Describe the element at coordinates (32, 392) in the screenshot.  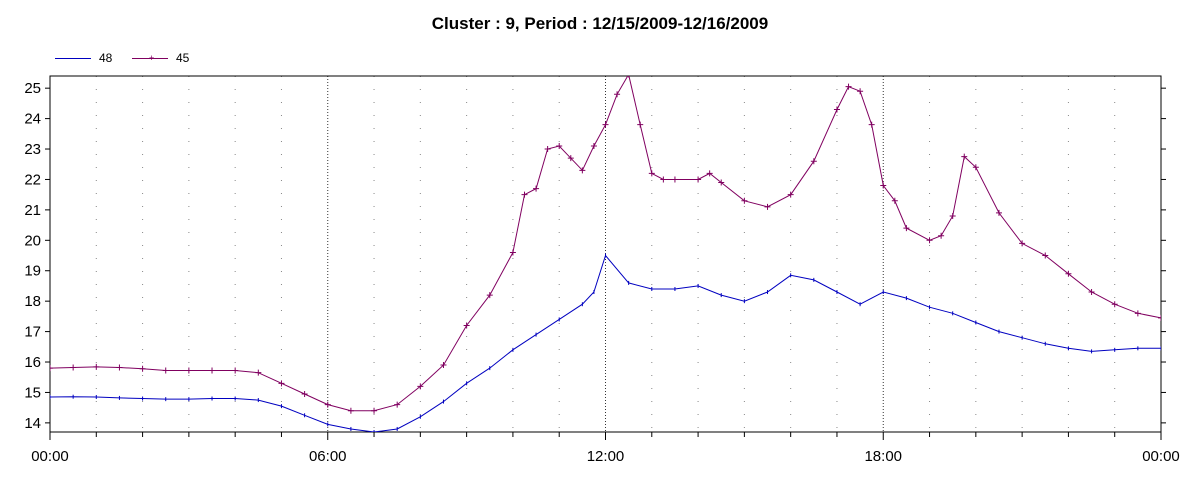
I see `y-tick-label: 15` at that location.